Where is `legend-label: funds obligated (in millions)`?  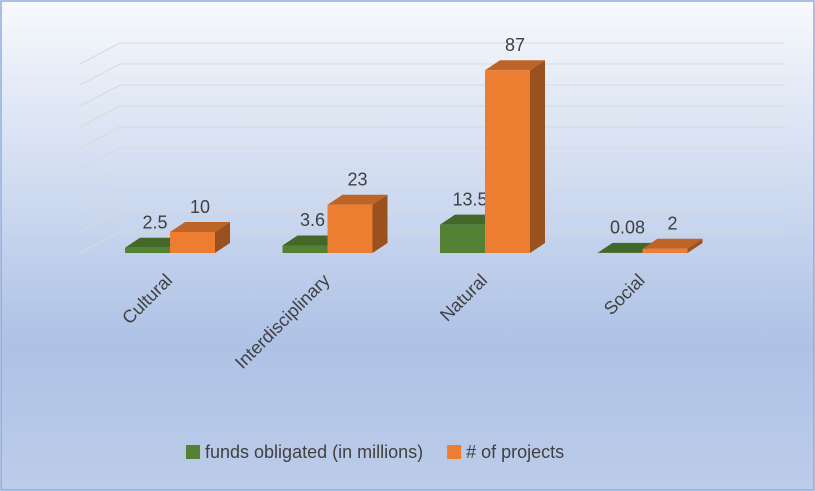 legend-label: funds obligated (in millions) is located at coordinates (314, 452).